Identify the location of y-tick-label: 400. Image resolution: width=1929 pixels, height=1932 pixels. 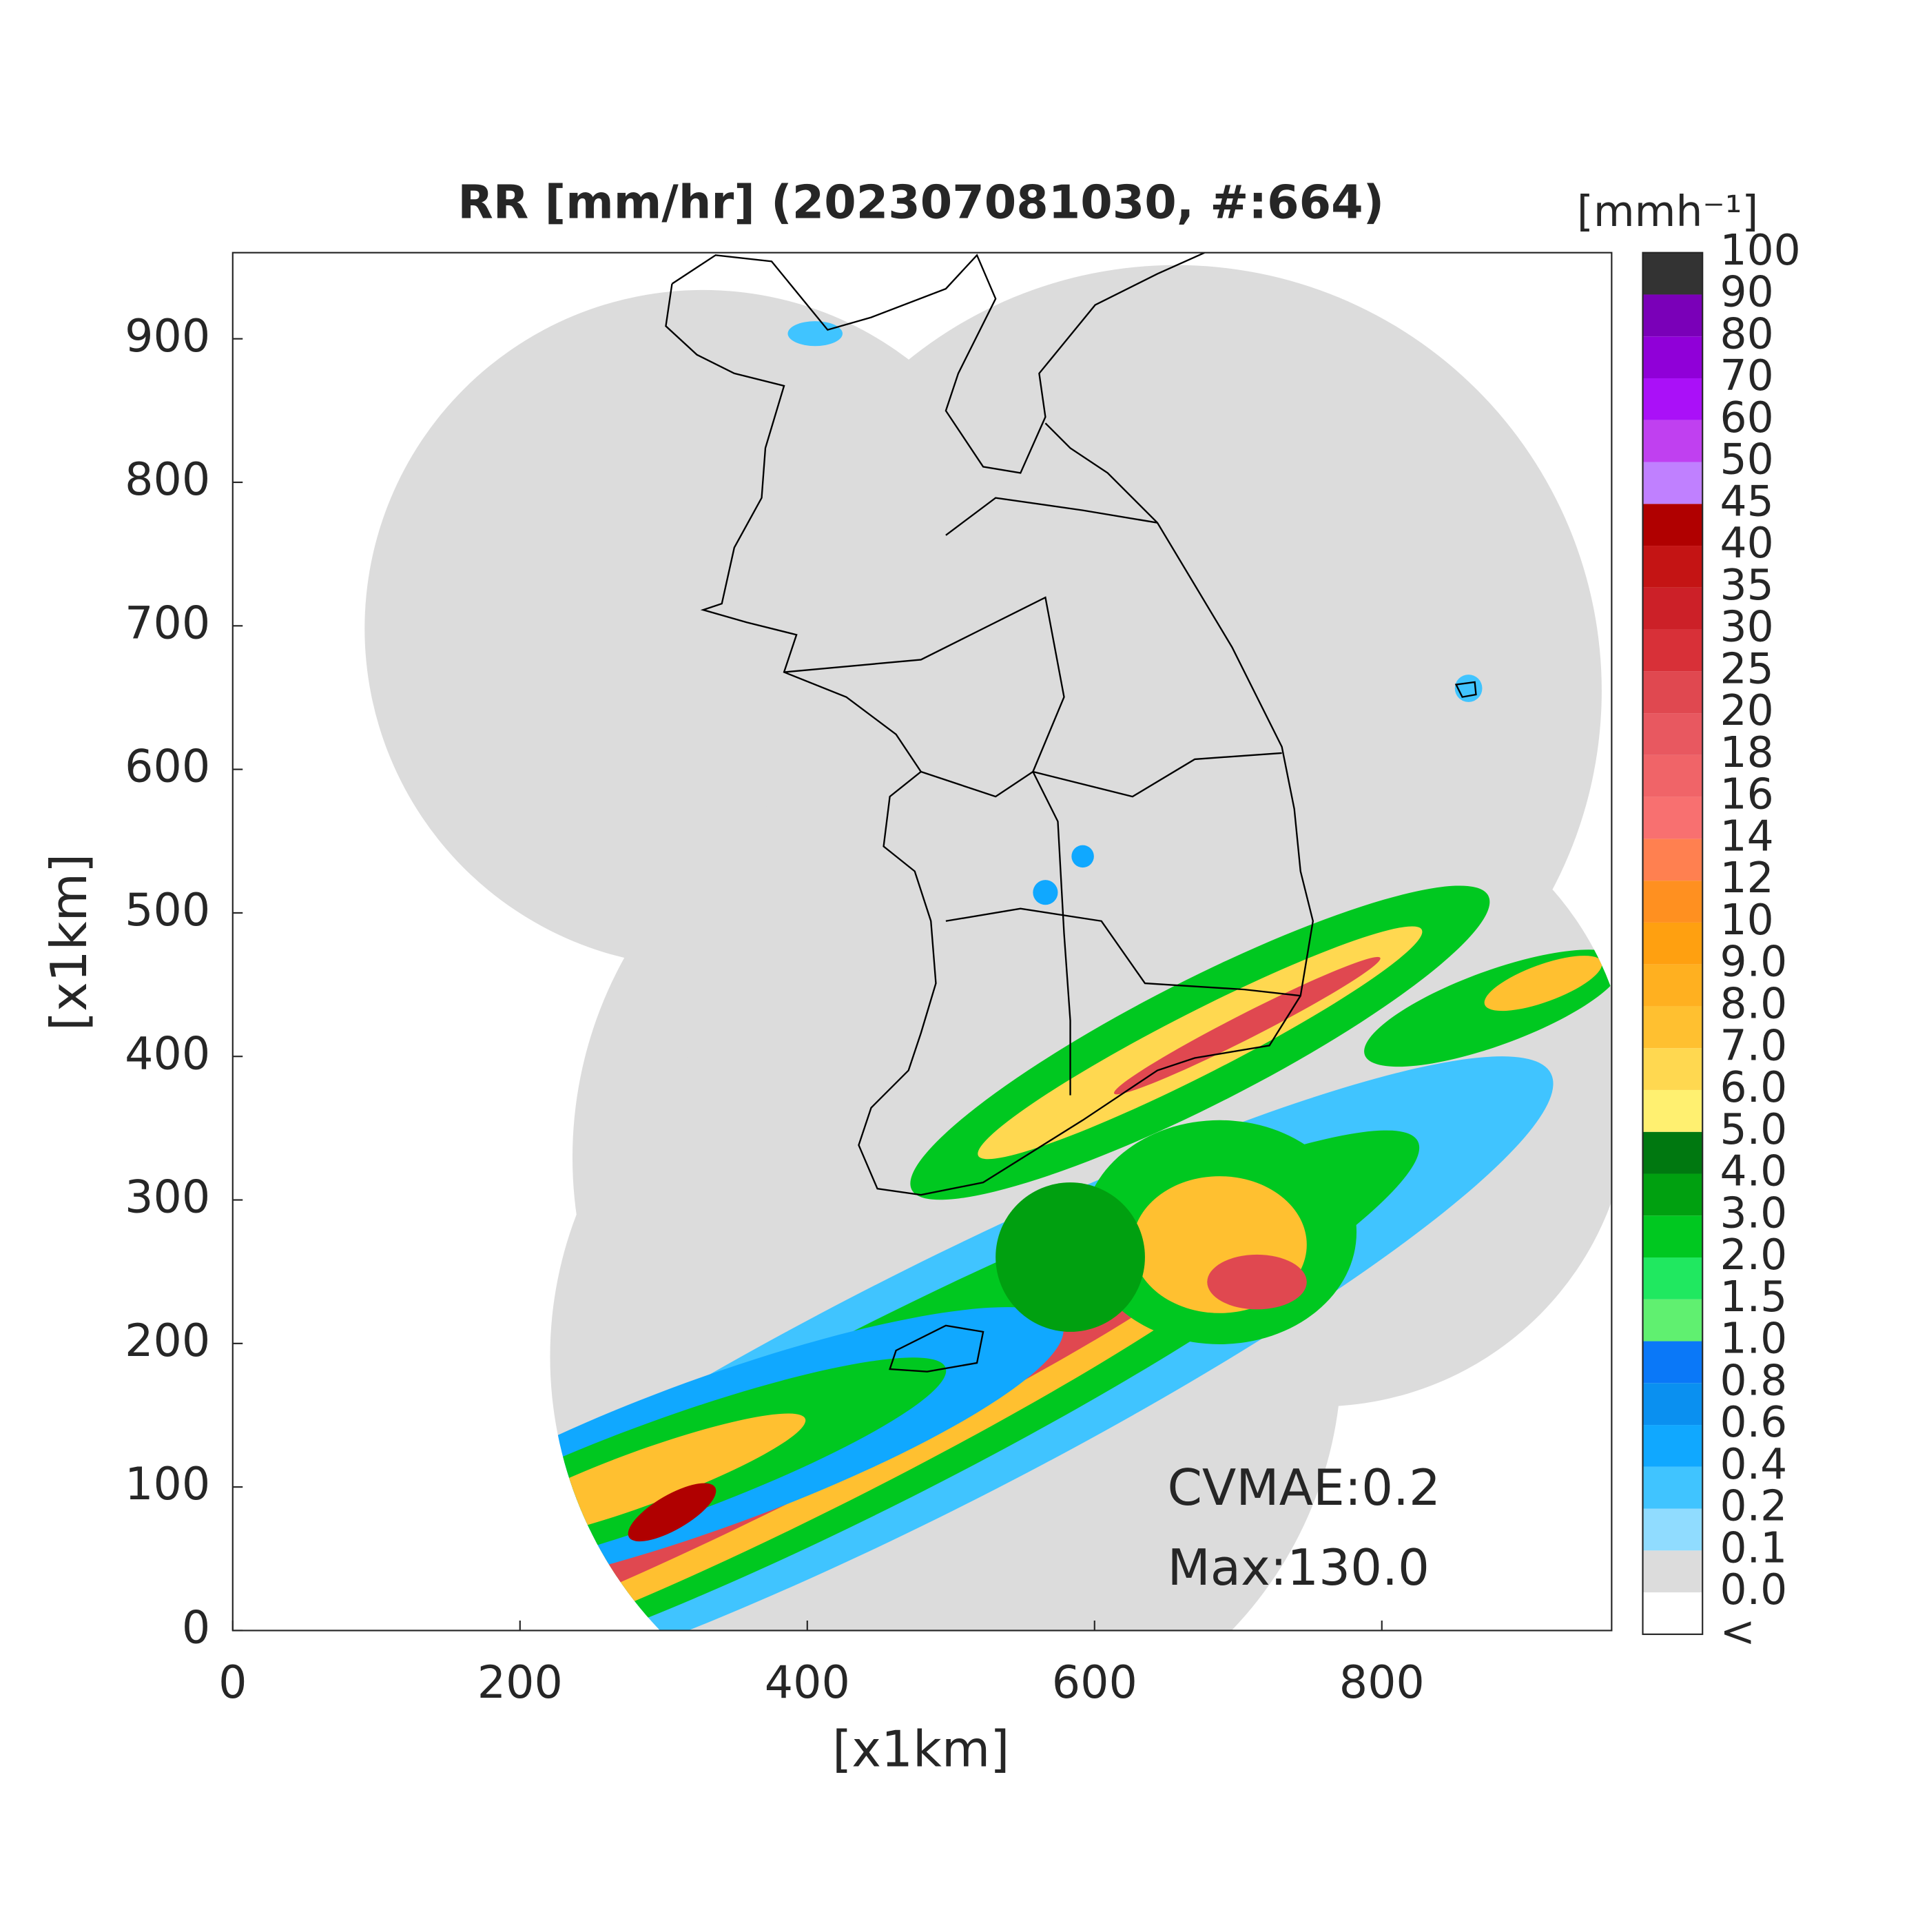
(167, 1054).